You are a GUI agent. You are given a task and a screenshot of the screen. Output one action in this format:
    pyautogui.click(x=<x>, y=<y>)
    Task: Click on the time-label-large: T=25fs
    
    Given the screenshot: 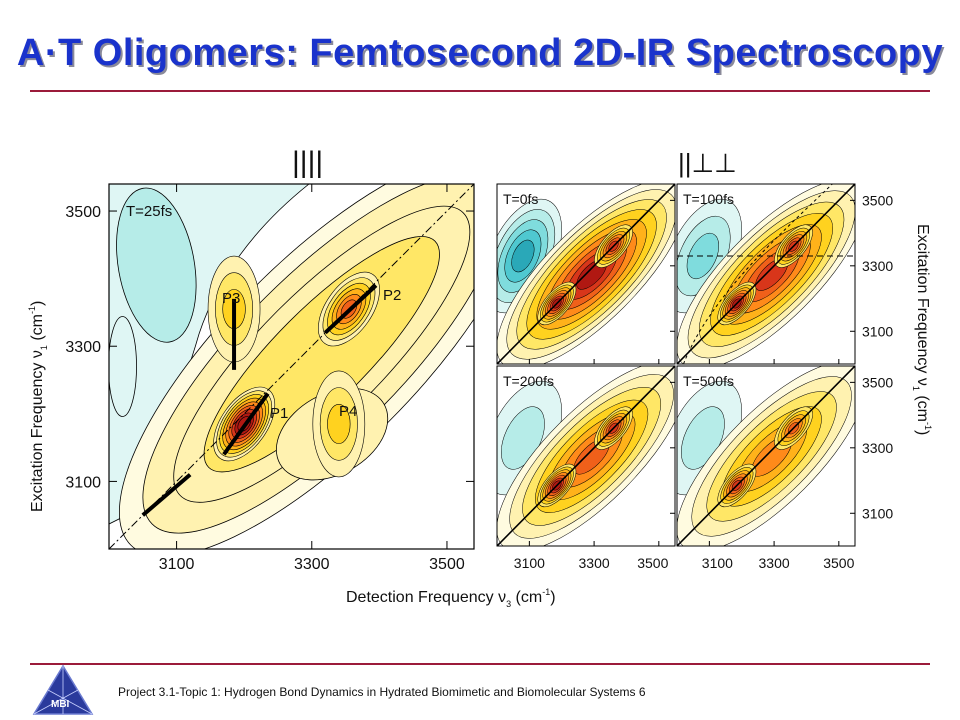 What is the action you would take?
    pyautogui.click(x=149, y=211)
    